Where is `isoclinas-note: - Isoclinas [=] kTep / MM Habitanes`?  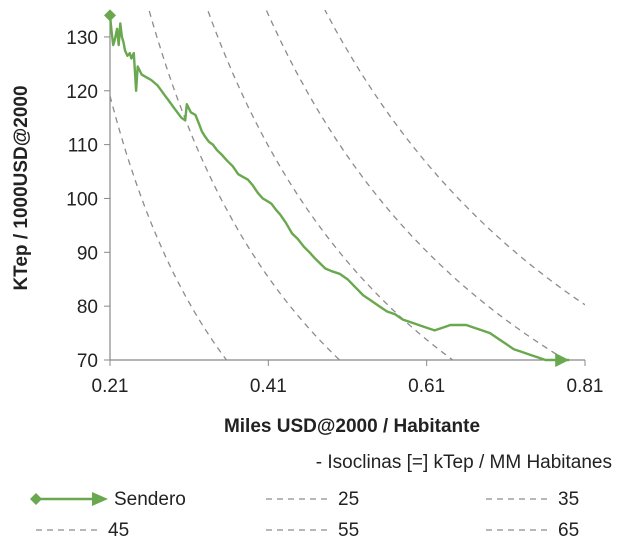 isoclinas-note: - Isoclinas [=] kTep / MM Habitanes is located at coordinates (464, 462).